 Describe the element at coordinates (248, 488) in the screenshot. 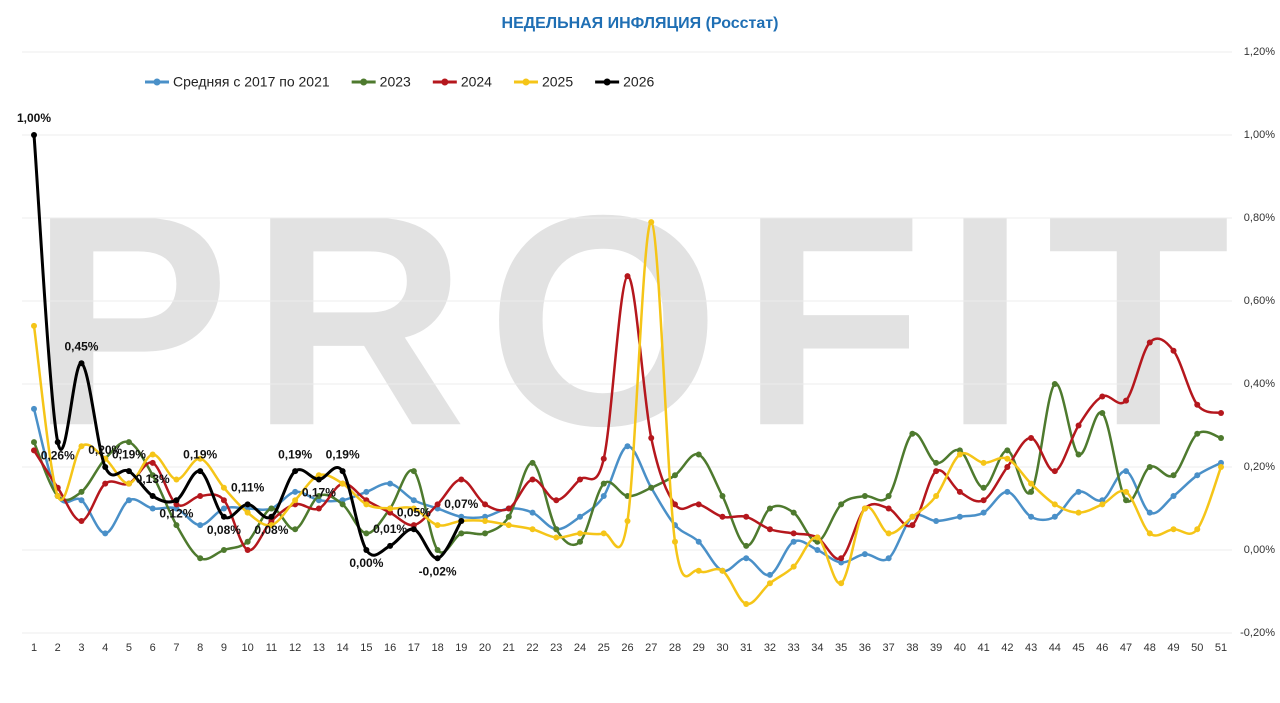

I see `data-label: 0,11%` at that location.